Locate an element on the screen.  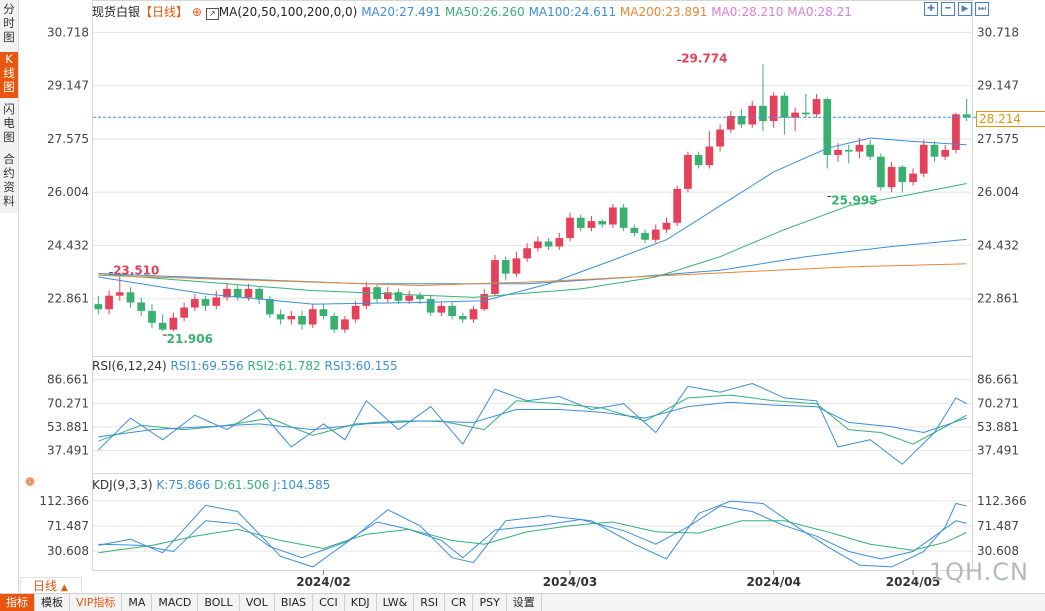
y-tick-label-left: 37.491 is located at coordinates (68, 451).